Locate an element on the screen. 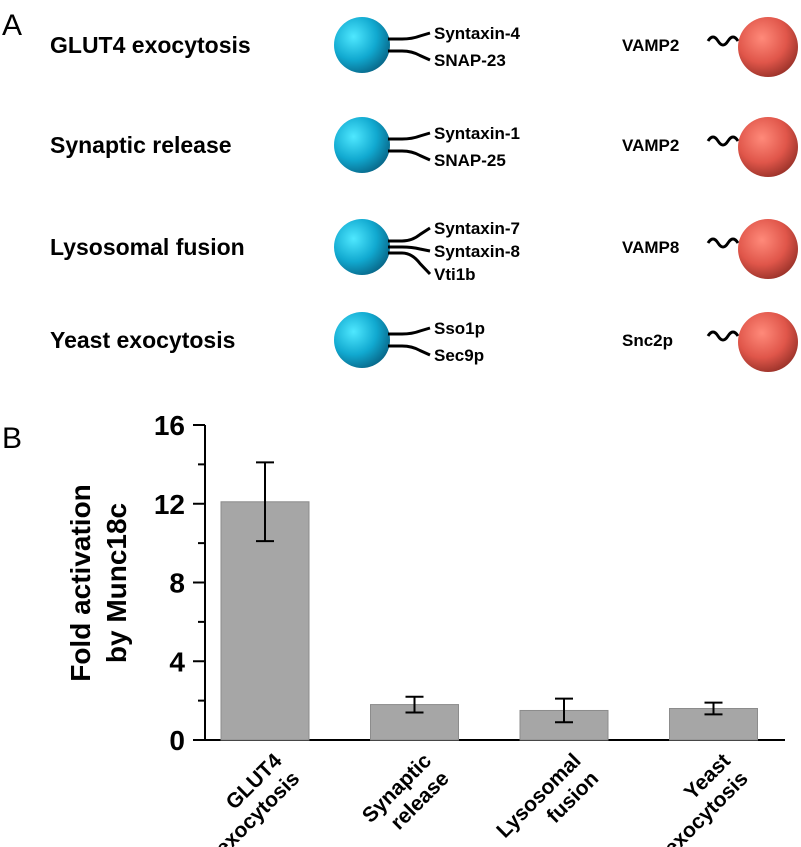  panel-label: B is located at coordinates (12, 438).